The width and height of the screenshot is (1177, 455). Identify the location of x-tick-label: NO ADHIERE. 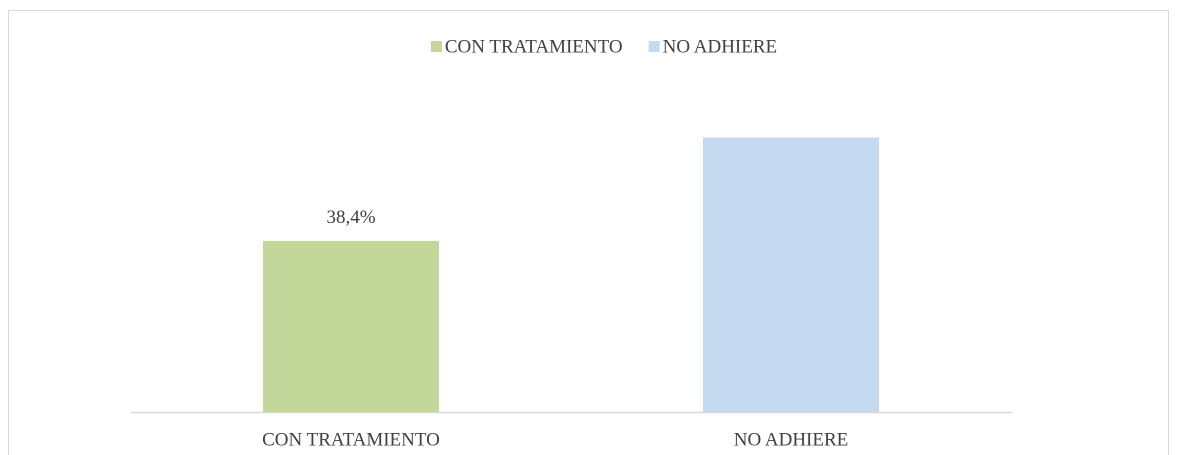
(791, 439).